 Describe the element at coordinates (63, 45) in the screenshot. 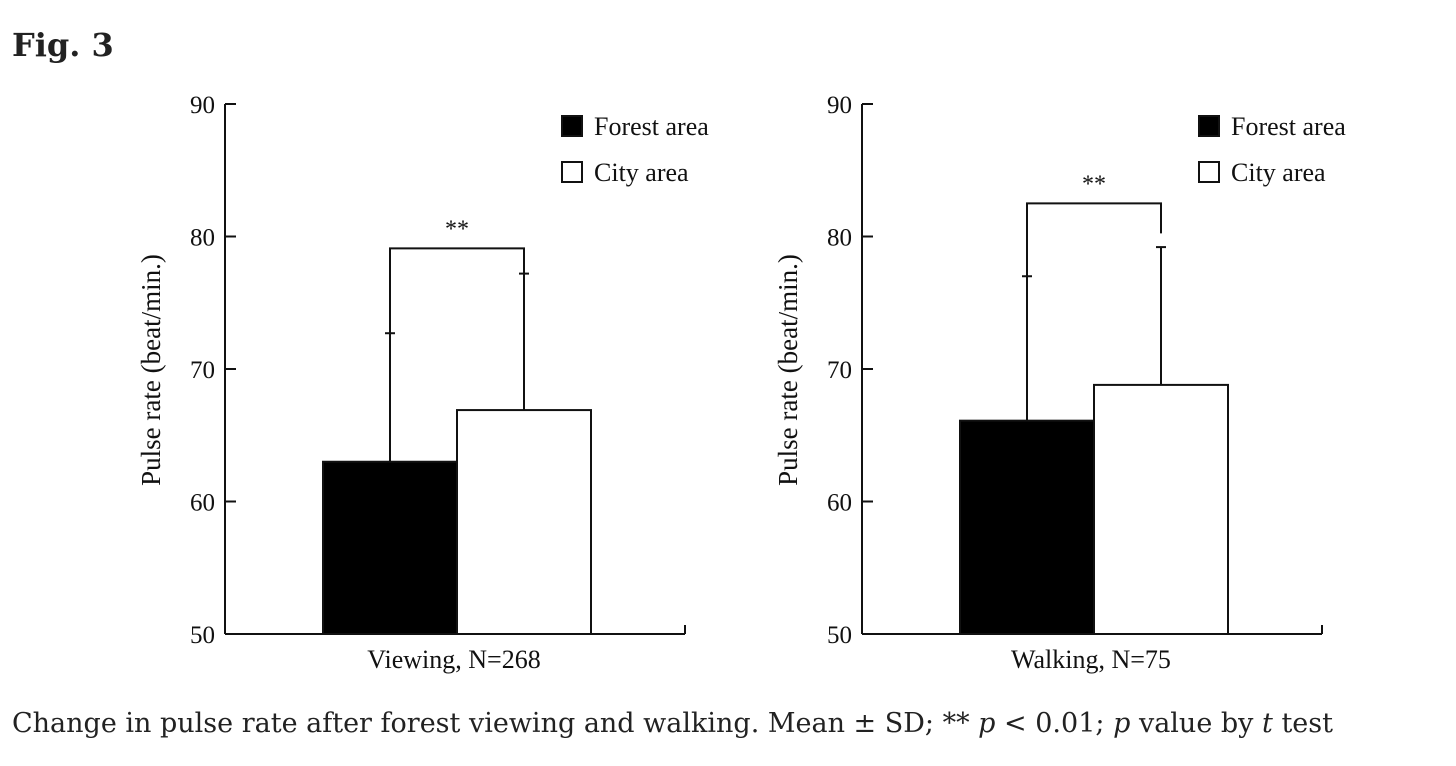

I see `figure-label: Fig. 3` at that location.